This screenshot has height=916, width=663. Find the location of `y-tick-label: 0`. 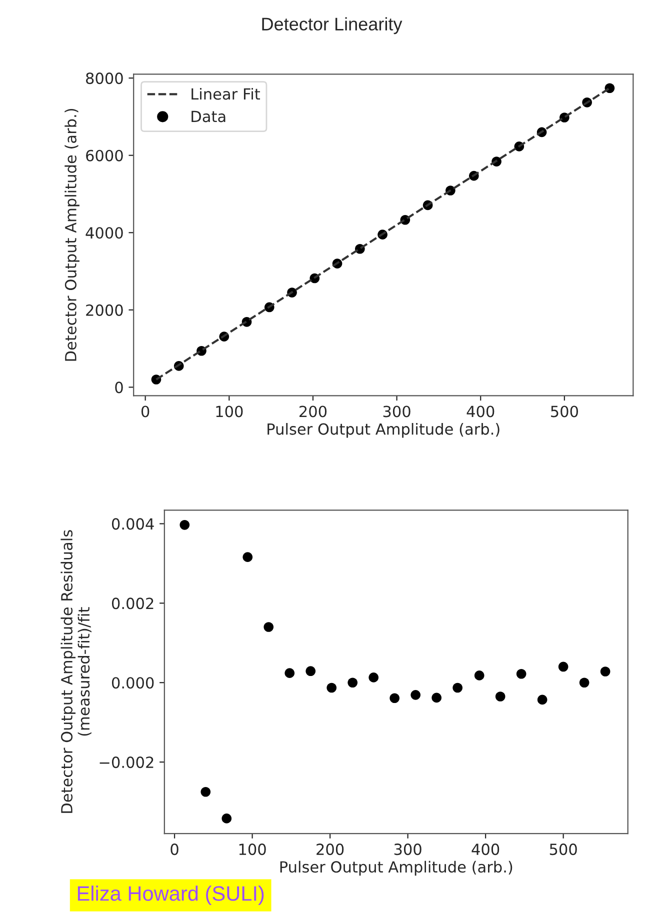

y-tick-label: 0 is located at coordinates (119, 388).